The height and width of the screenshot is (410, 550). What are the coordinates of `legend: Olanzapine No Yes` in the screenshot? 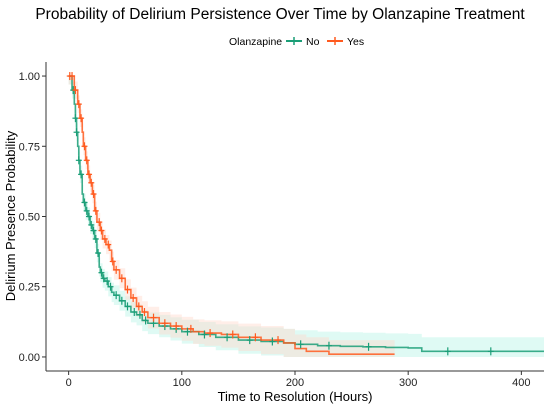 It's located at (296, 42).